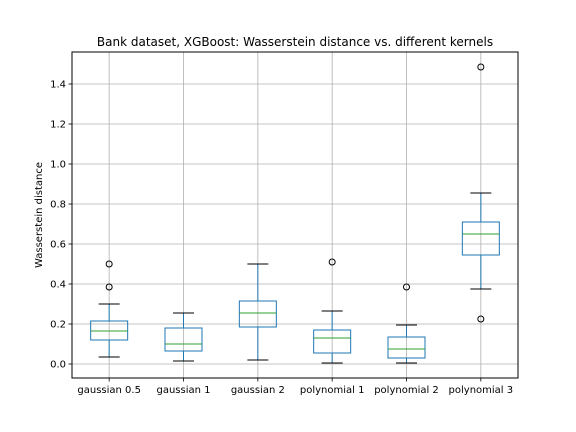  I want to click on y-axis-label: Wasserstein distance, so click(39, 215).